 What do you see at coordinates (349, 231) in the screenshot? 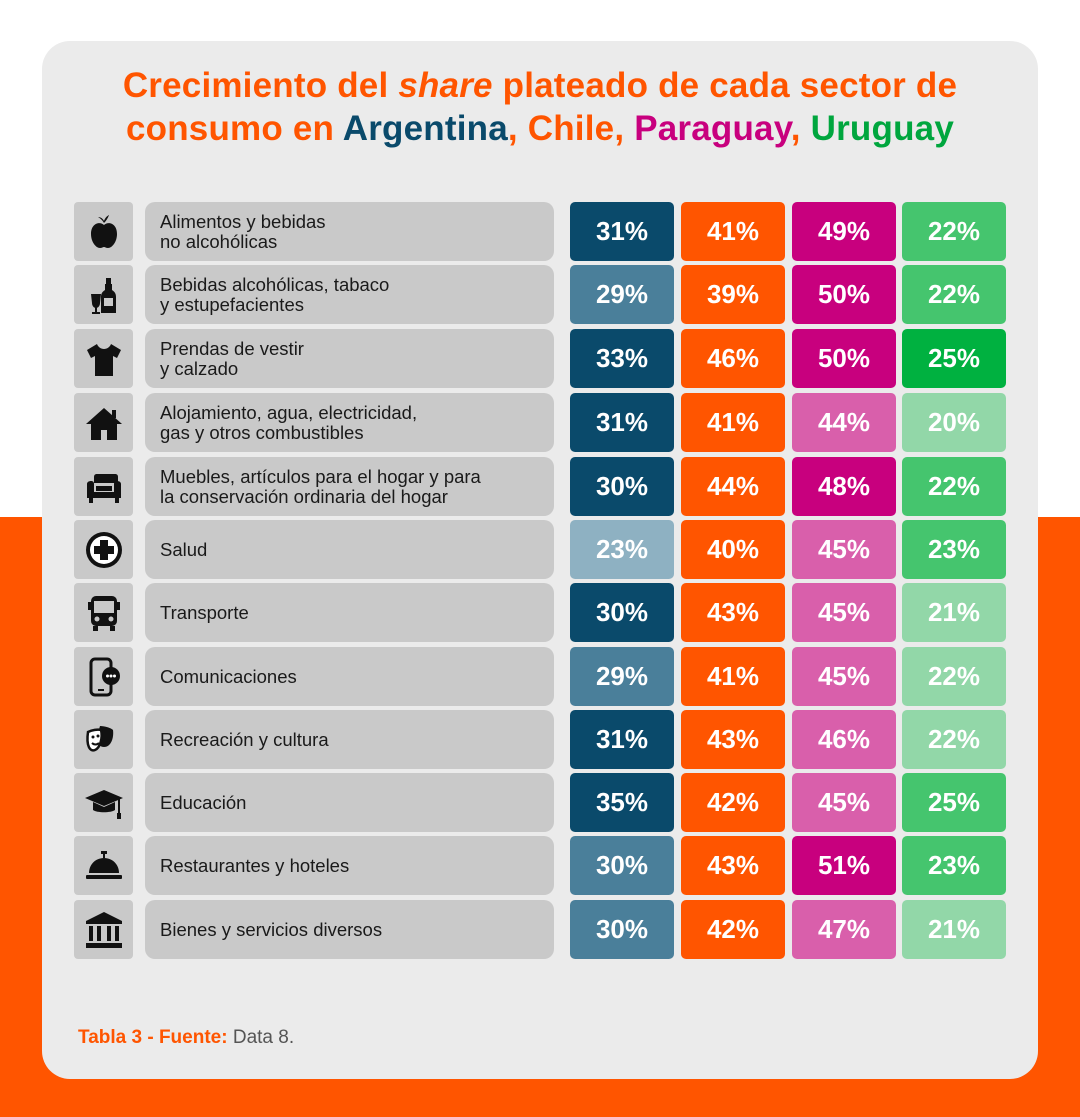
I see `row-label: Alimentos y bebidas no alcohólicas` at bounding box center [349, 231].